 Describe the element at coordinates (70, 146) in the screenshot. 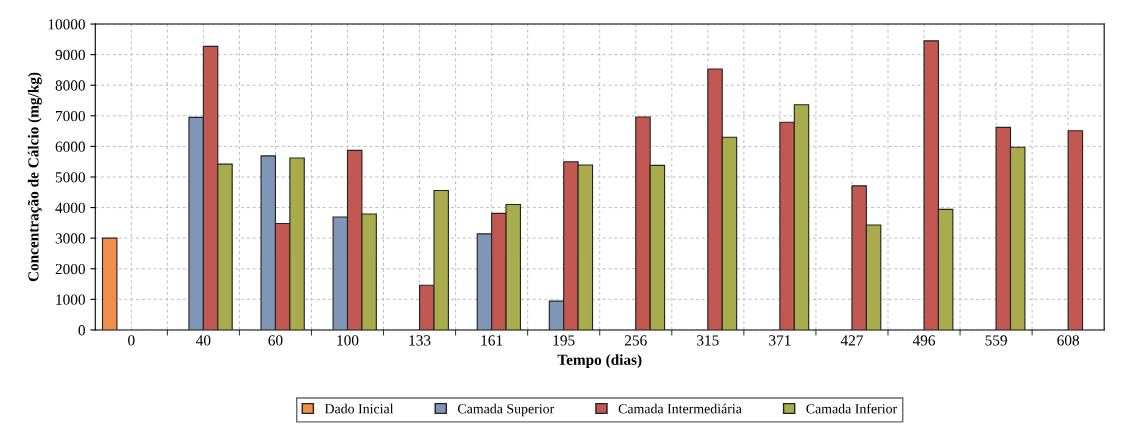

I see `y-tick-label: 6000` at that location.